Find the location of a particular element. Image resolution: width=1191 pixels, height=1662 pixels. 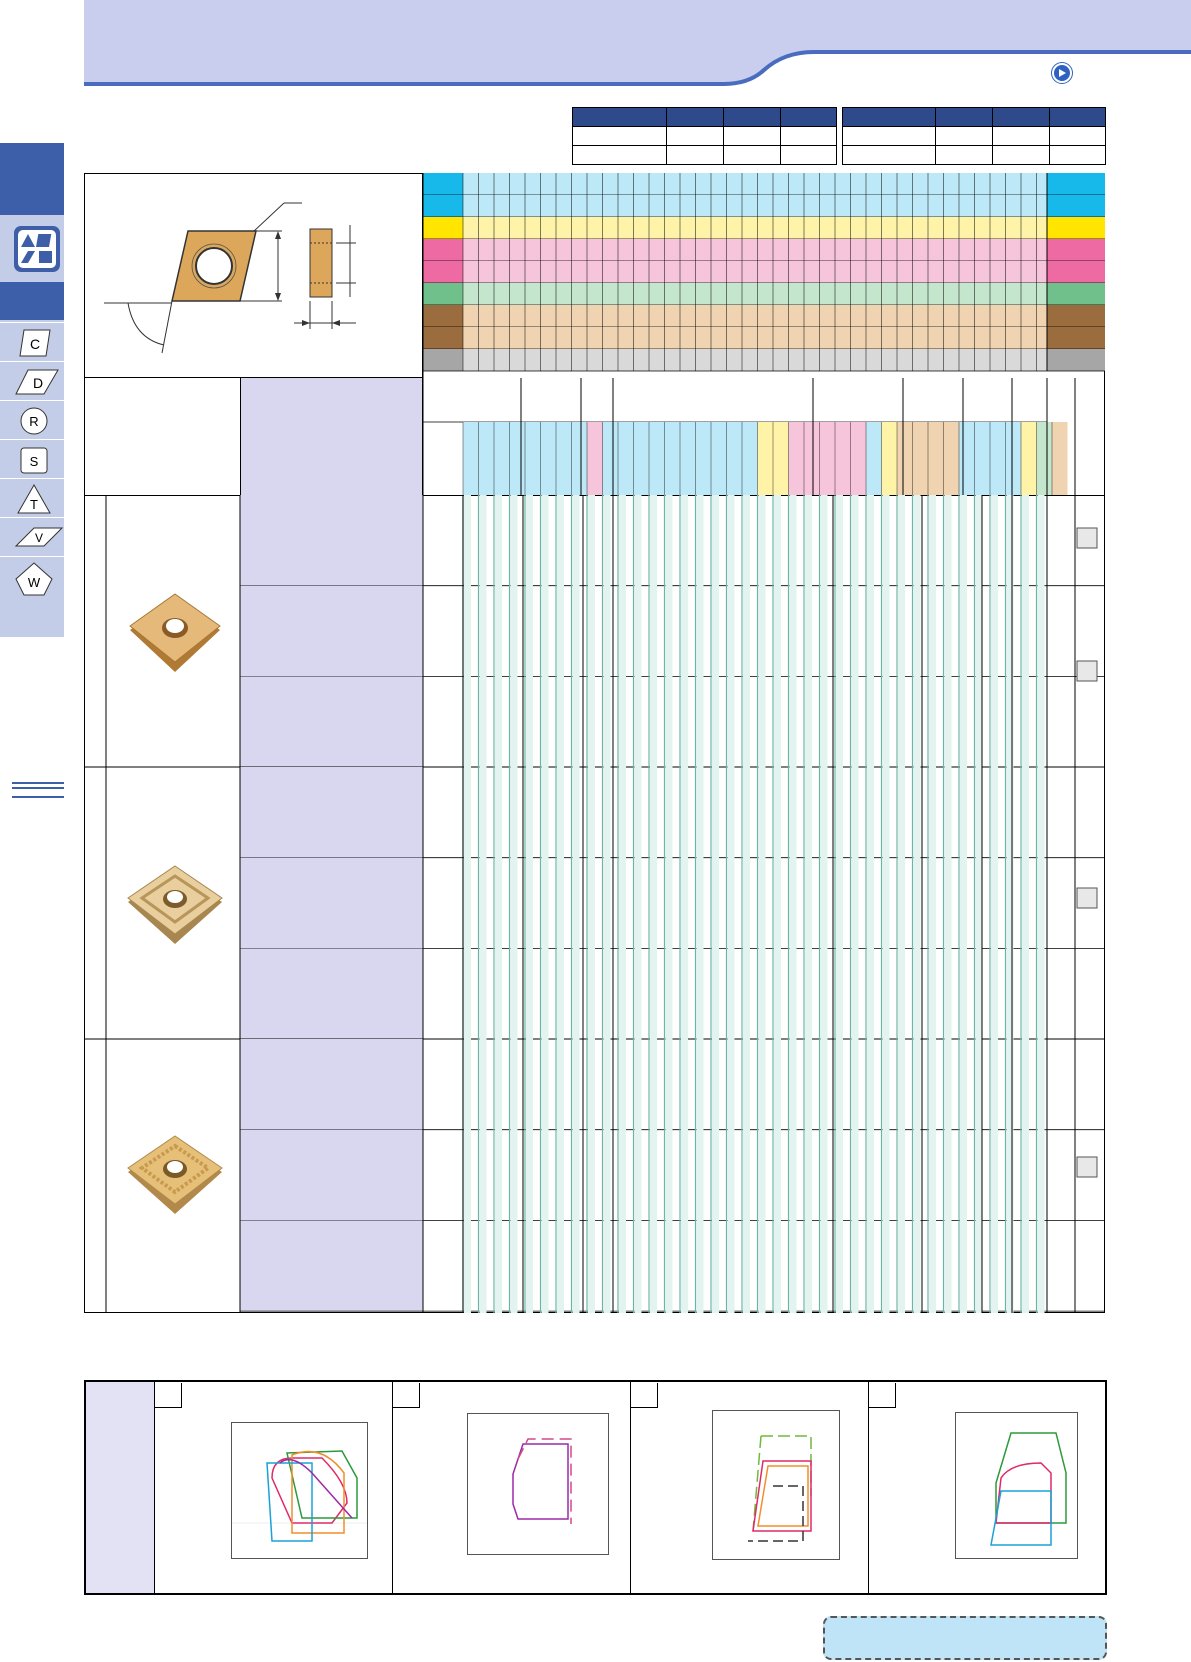

nav-button-s: S is located at coordinates (32, 458).